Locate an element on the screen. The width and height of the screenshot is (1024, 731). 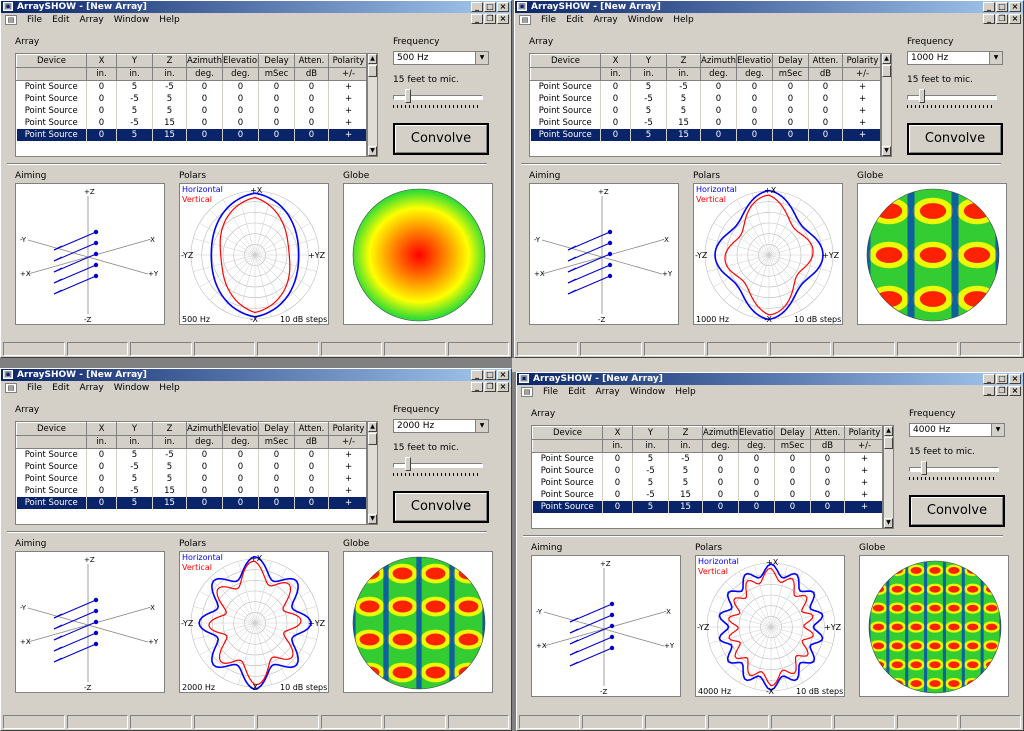
frequency-select: 1000 Hz ▼ is located at coordinates (955, 58).